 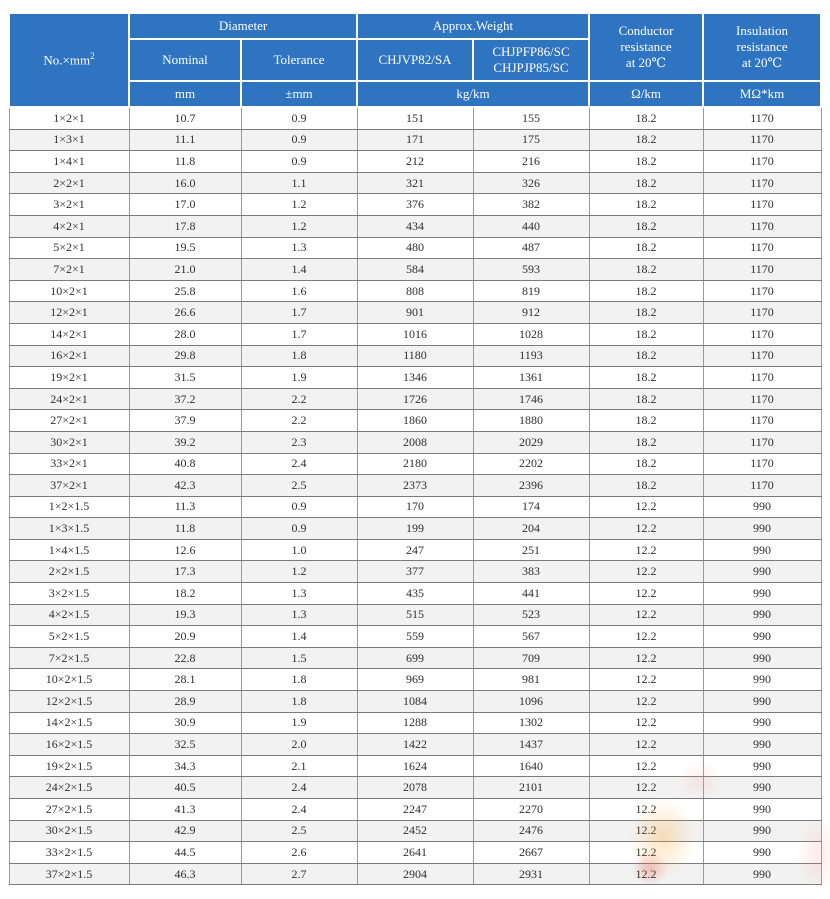 I want to click on cell-tolerance: 1.3, so click(x=299, y=593).